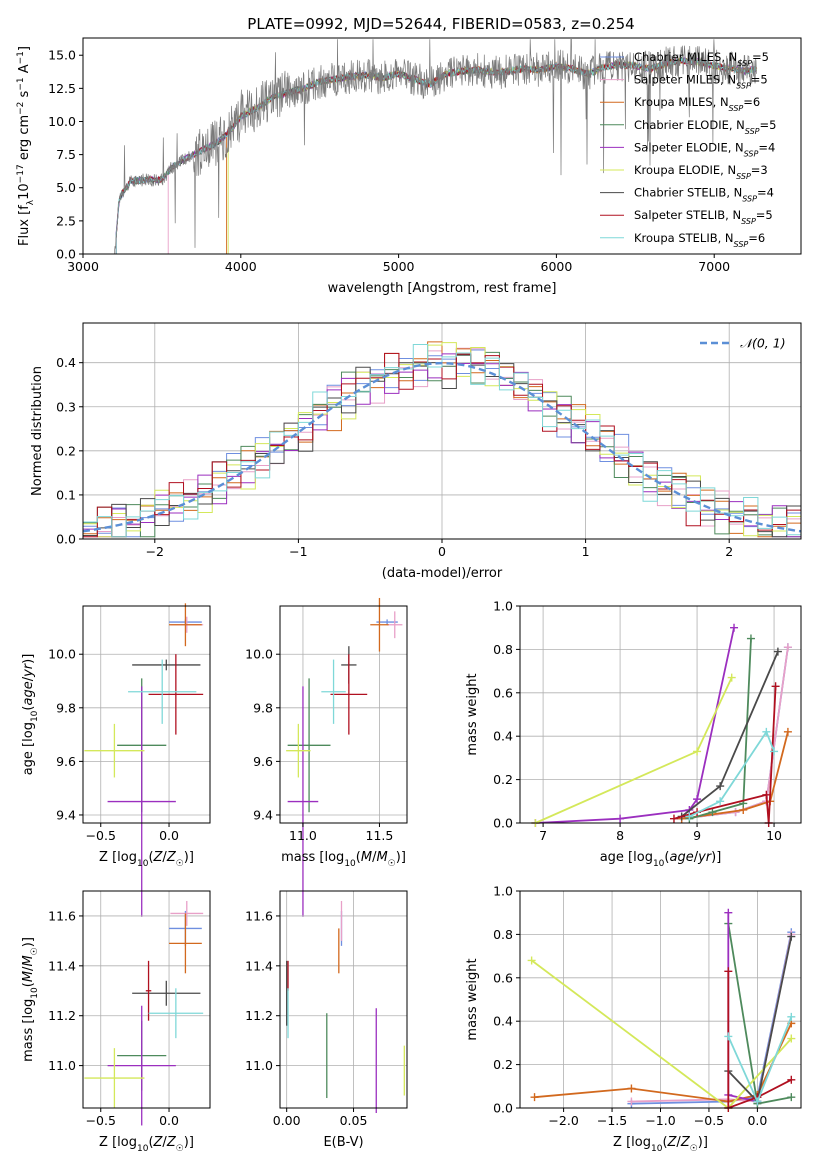 This screenshot has height=1170, width=819. What do you see at coordinates (287, 1120) in the screenshot?
I see `x-tick-label: 0.00` at bounding box center [287, 1120].